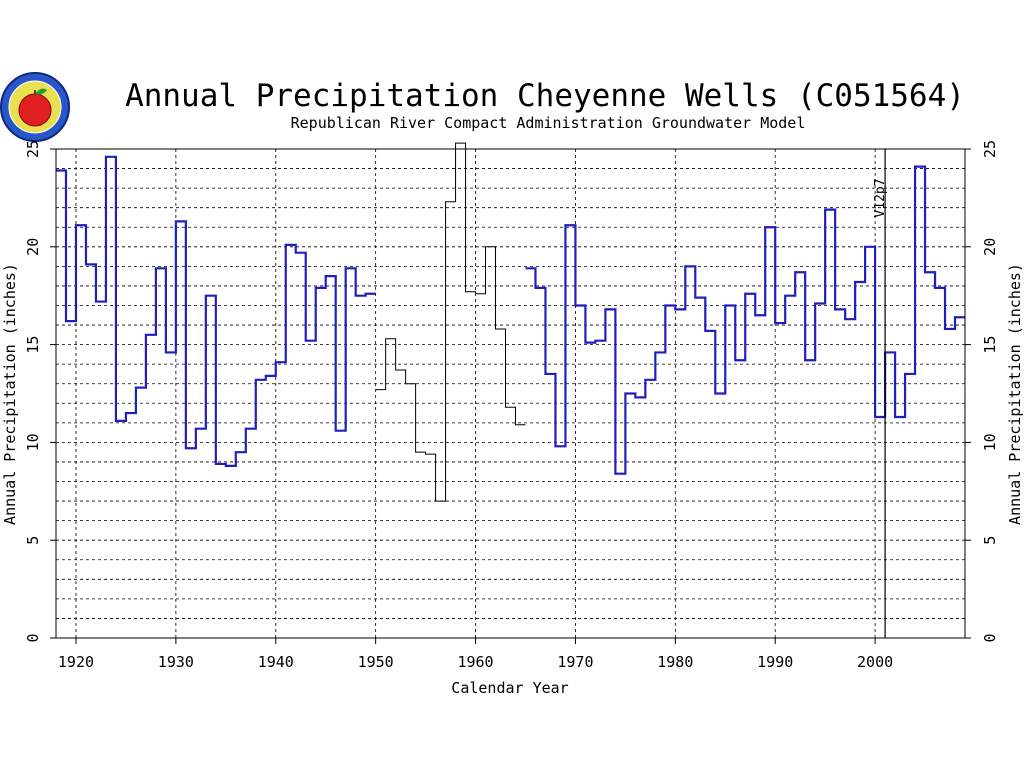 This screenshot has width=1024, height=768. Describe the element at coordinates (775, 662) in the screenshot. I see `x-tick-label: 1990` at that location.